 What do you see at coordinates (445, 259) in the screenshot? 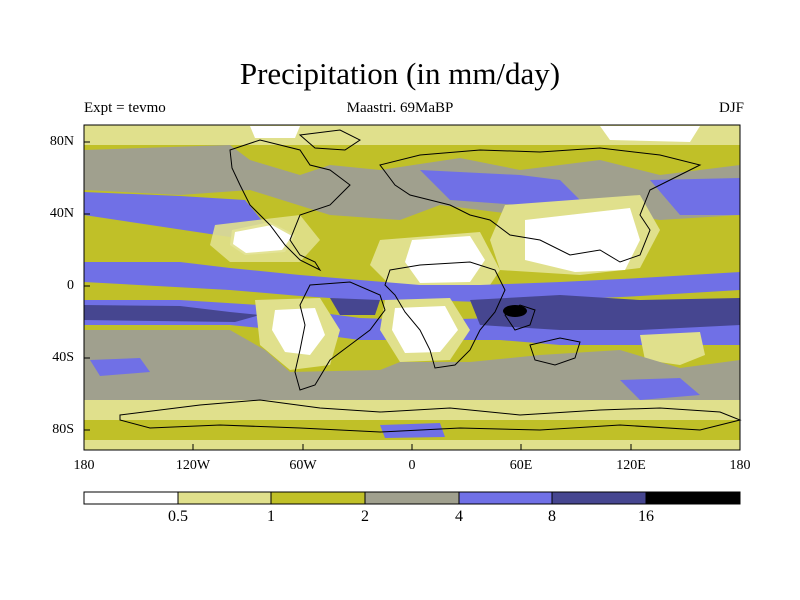
I see `dry-white-africa` at bounding box center [445, 259].